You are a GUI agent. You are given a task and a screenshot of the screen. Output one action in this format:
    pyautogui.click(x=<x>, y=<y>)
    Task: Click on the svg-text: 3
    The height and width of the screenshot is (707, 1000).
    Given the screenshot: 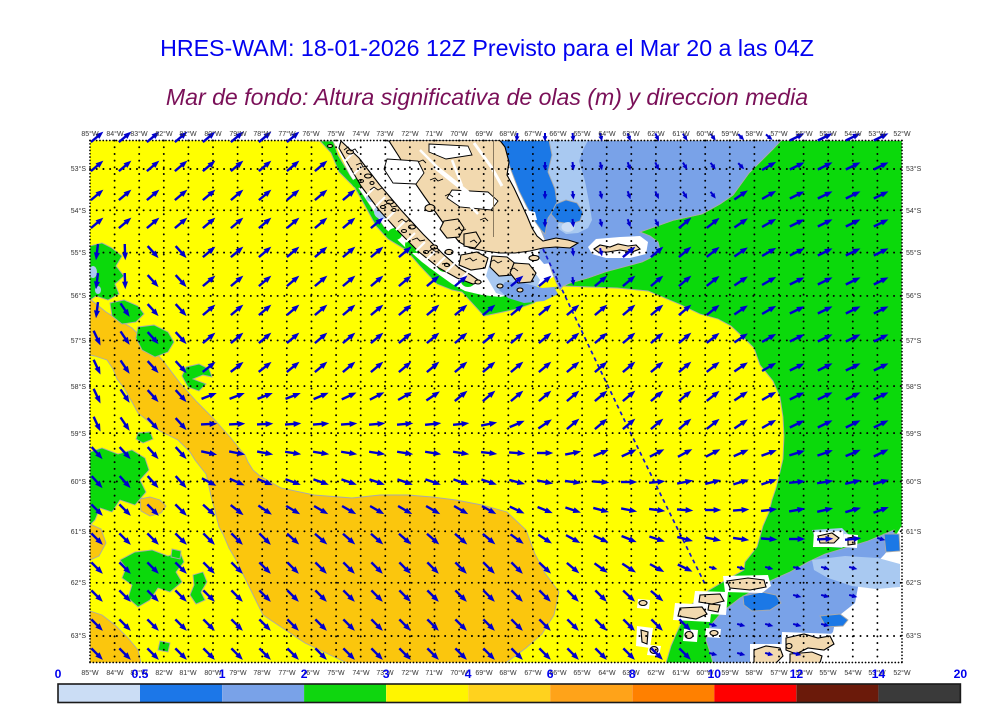 What is the action you would take?
    pyautogui.click(x=386, y=674)
    